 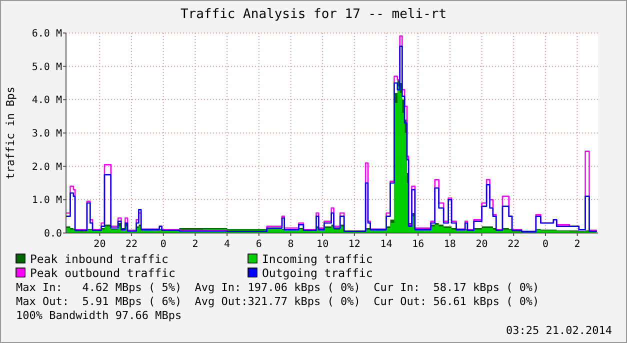 I want to click on x-tick-label: 14, so click(x=386, y=244).